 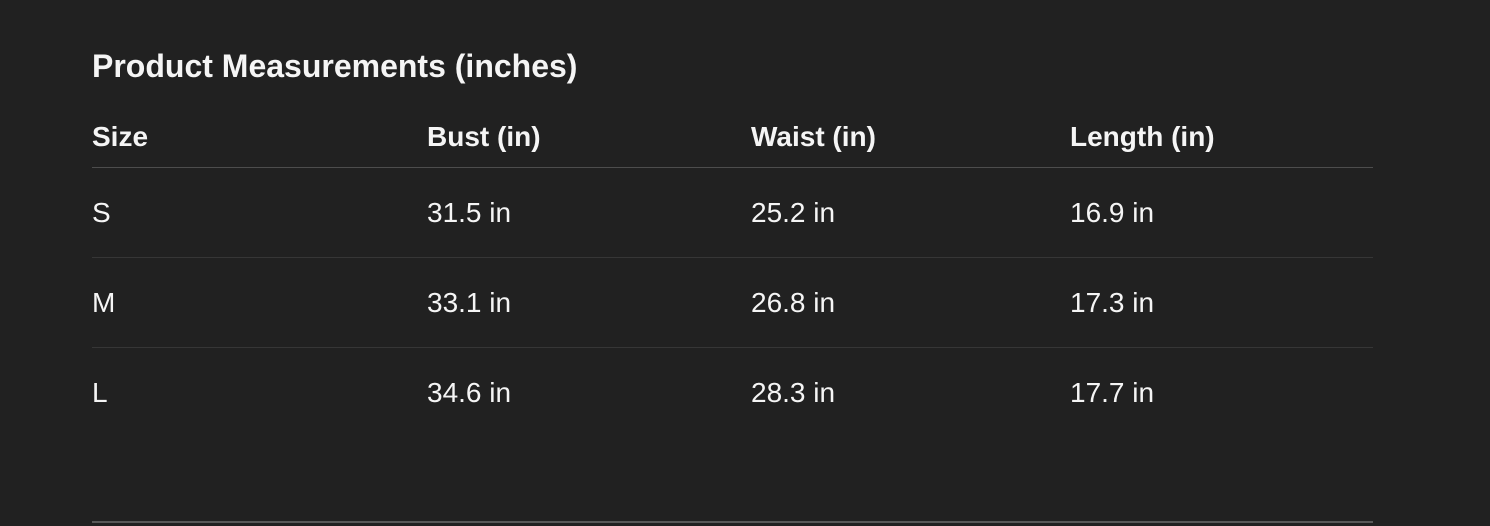 What do you see at coordinates (100, 392) in the screenshot?
I see `size-cell: L` at bounding box center [100, 392].